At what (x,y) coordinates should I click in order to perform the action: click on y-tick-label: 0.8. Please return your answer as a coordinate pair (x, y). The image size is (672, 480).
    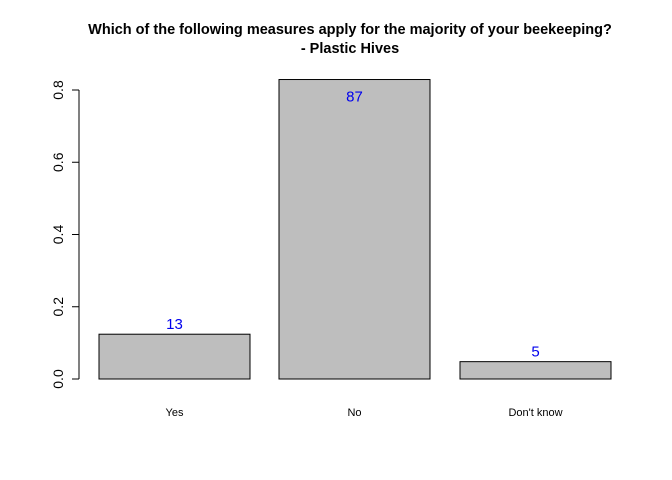
    Looking at the image, I should click on (58, 90).